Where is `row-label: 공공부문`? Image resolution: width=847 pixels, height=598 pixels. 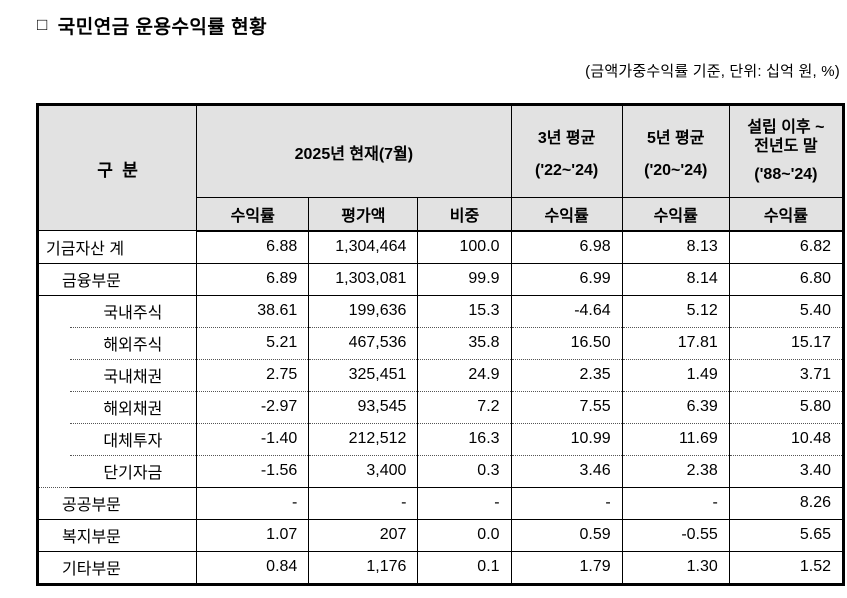 row-label: 공공부문 is located at coordinates (117, 503).